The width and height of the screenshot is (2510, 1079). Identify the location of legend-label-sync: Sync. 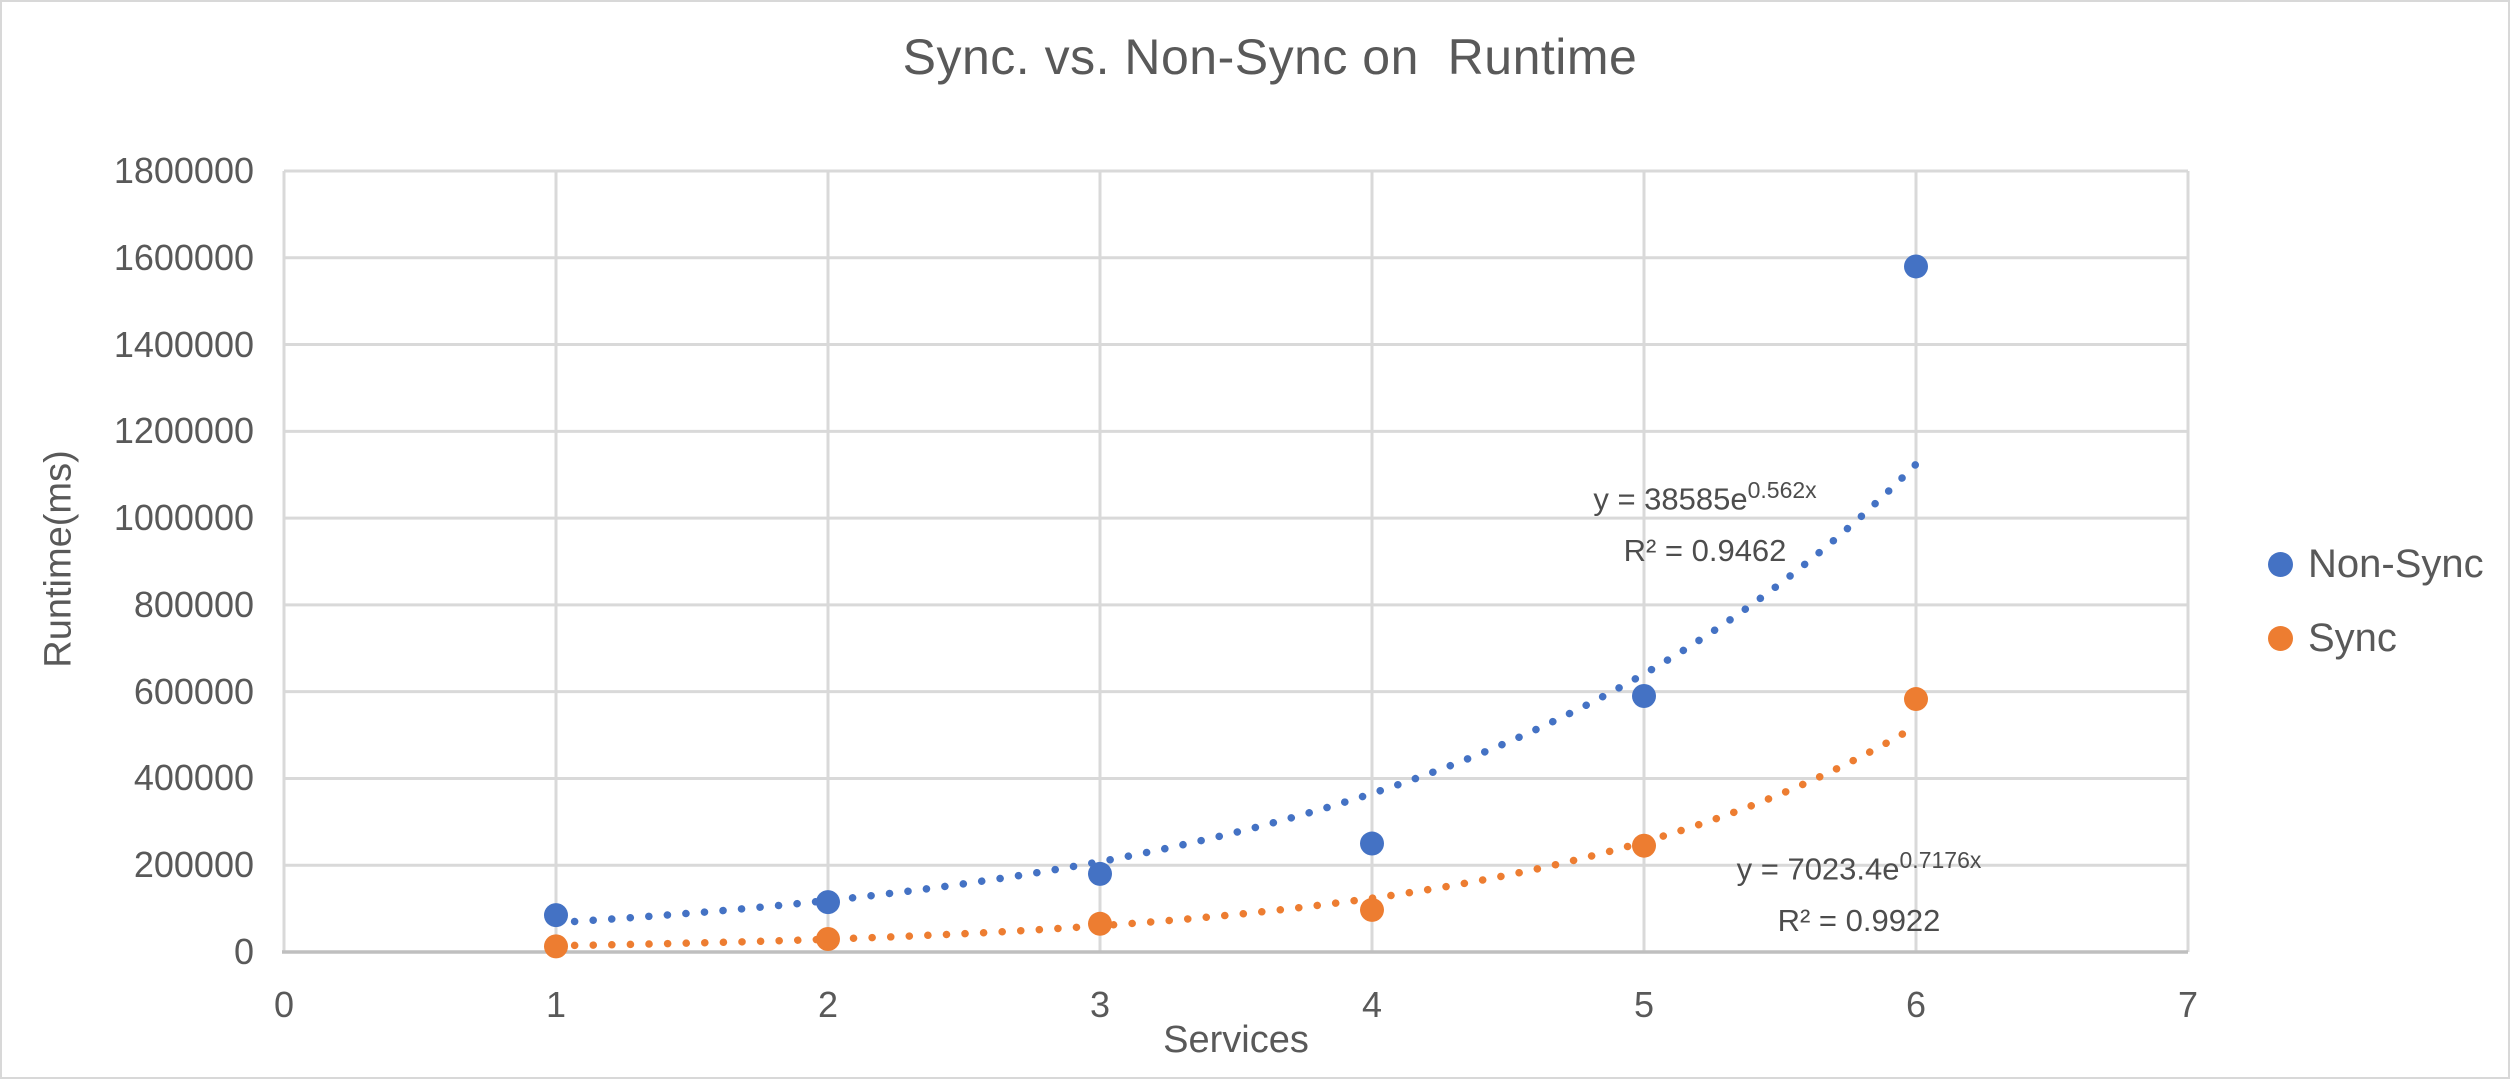
(2352, 637).